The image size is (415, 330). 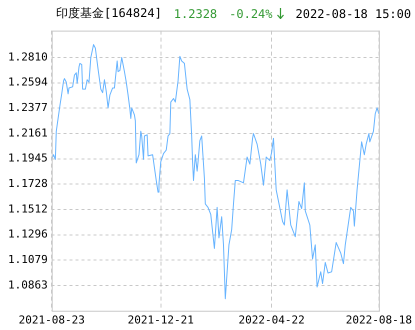 What do you see at coordinates (28, 57) in the screenshot?
I see `y-tick-label: 1.2810` at bounding box center [28, 57].